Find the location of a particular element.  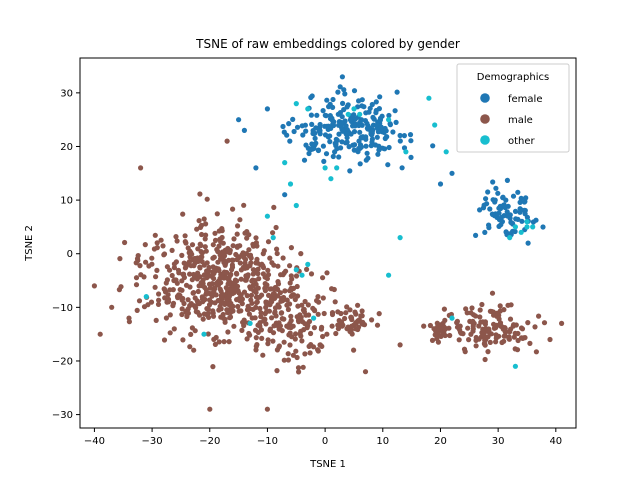

x-tick-label: −10 is located at coordinates (267, 441).